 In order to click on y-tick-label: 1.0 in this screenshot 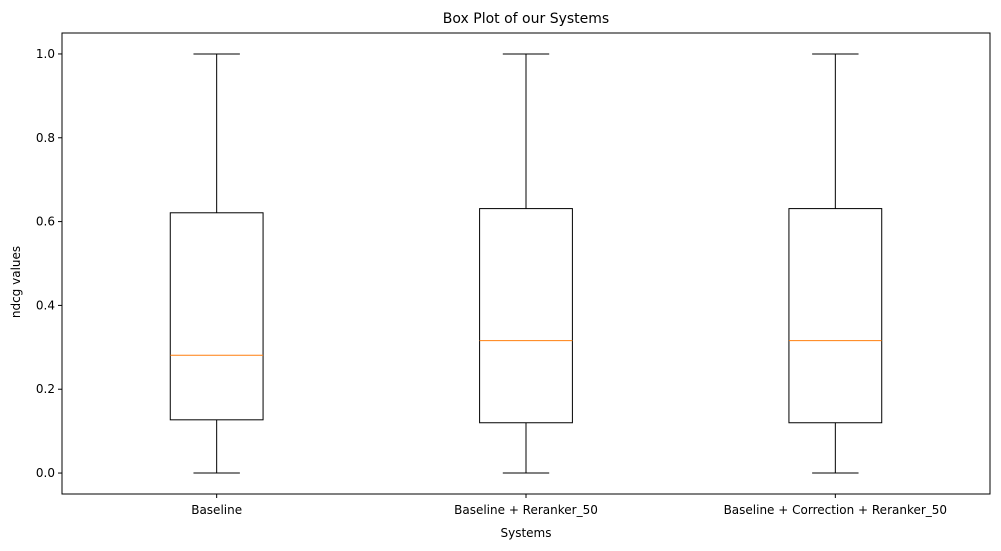, I will do `click(45, 54)`.